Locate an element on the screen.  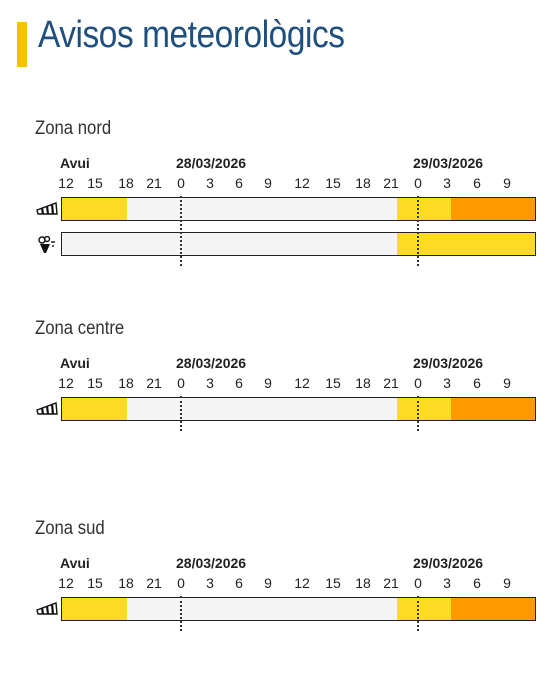
zone-name: Zona nord is located at coordinates (73, 128).